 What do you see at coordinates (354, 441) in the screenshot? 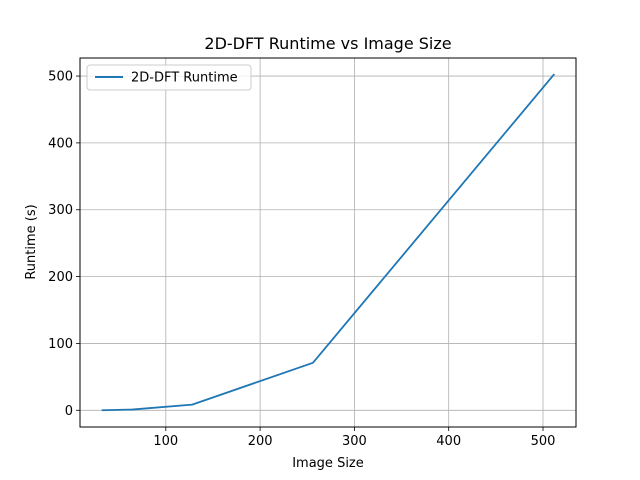
I see `x-tick-label: 300` at bounding box center [354, 441].